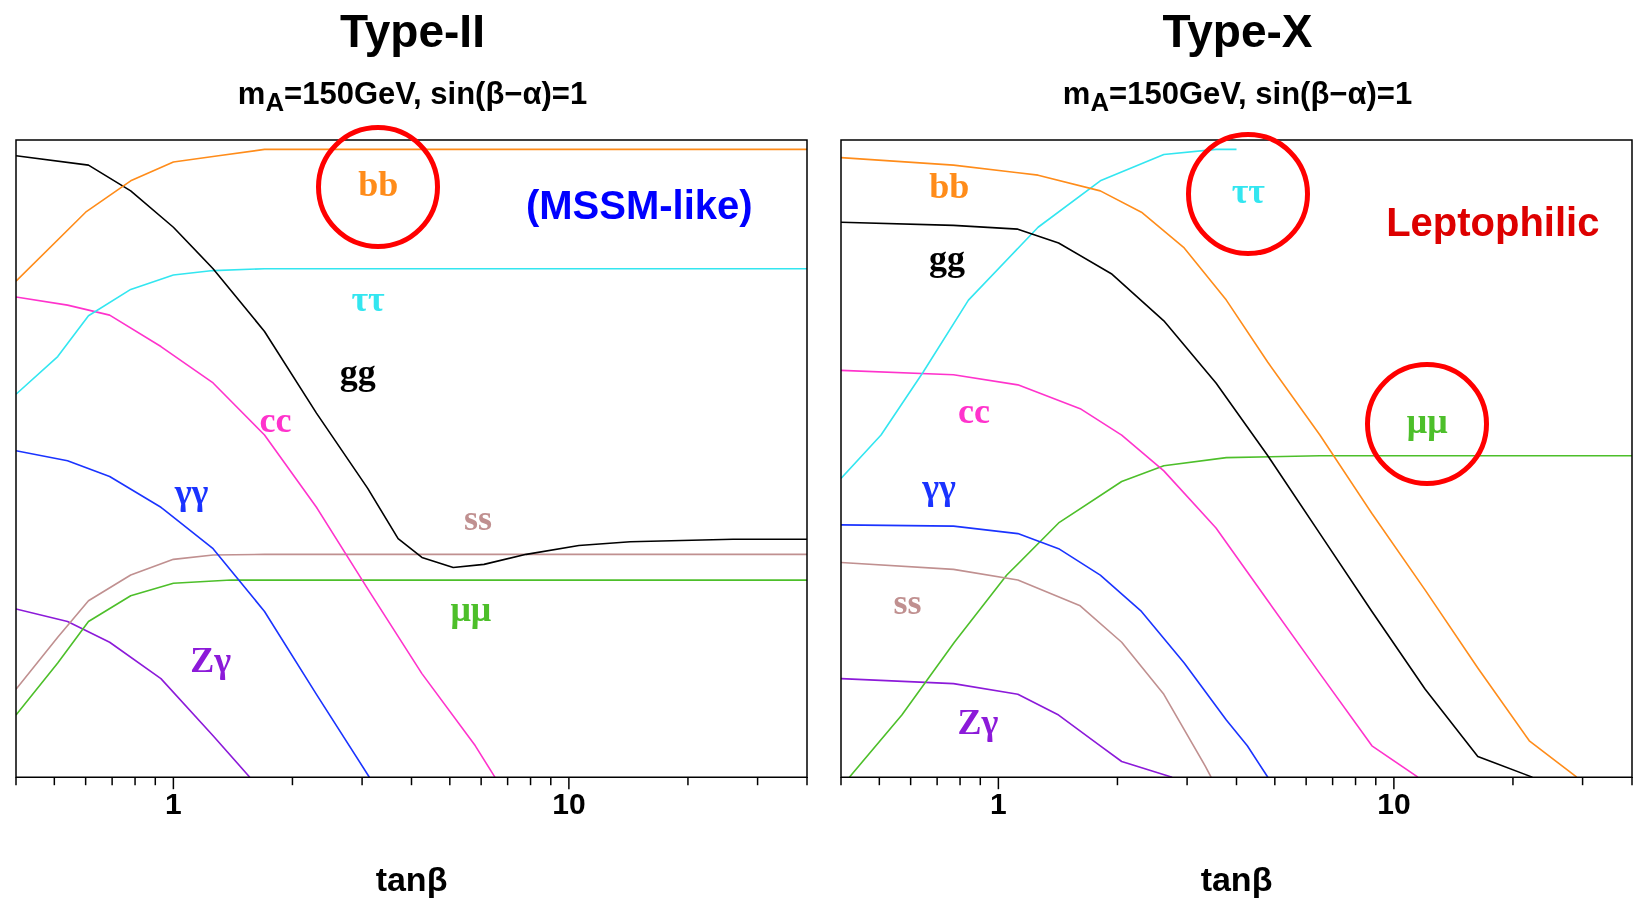 The width and height of the screenshot is (1650, 906). I want to click on annotation: Leptophilic, so click(1493, 222).